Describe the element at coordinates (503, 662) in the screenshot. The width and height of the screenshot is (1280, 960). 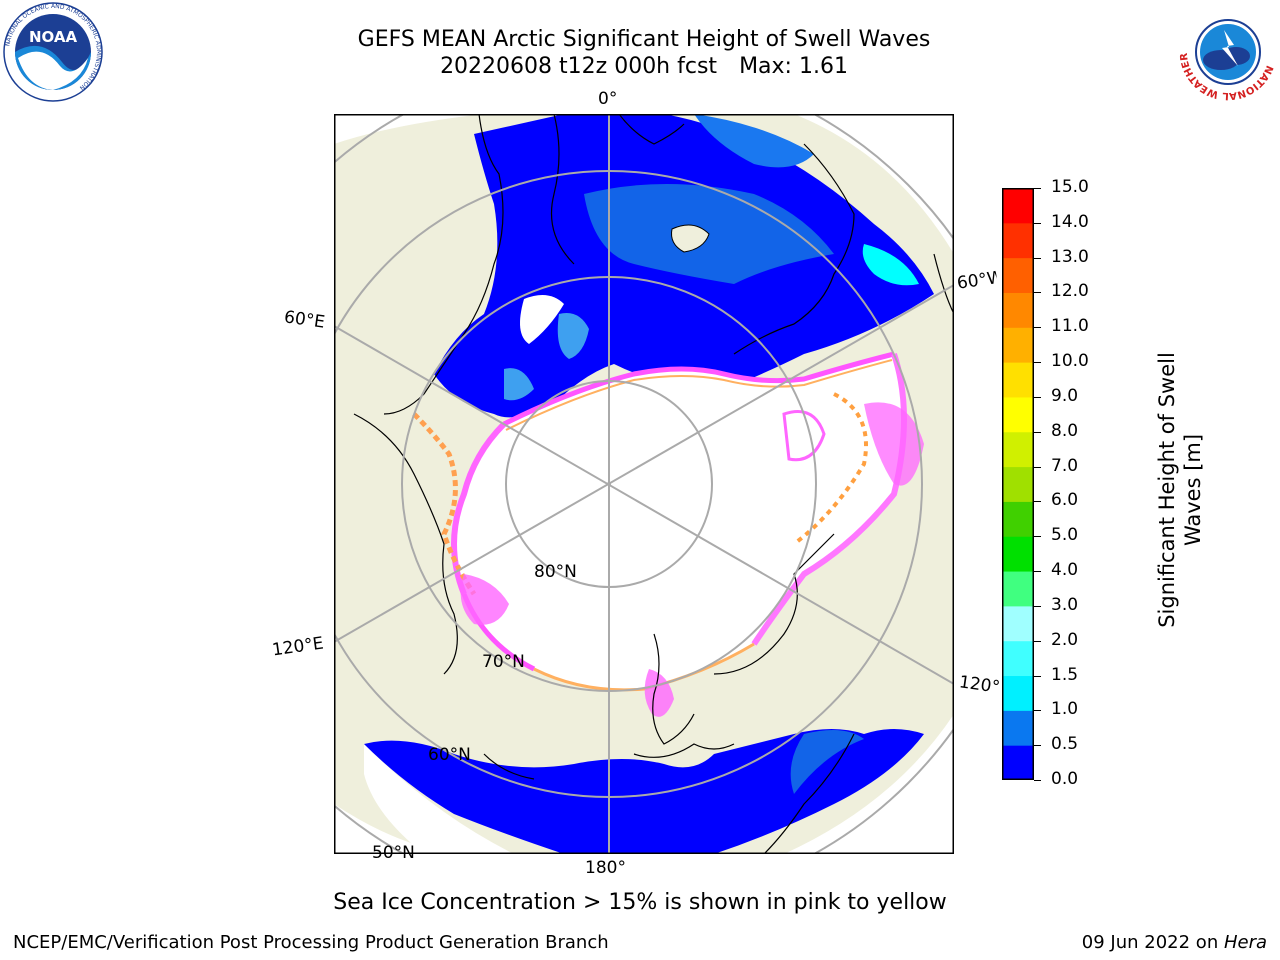
I see `lat-label-70: 70°N` at that location.